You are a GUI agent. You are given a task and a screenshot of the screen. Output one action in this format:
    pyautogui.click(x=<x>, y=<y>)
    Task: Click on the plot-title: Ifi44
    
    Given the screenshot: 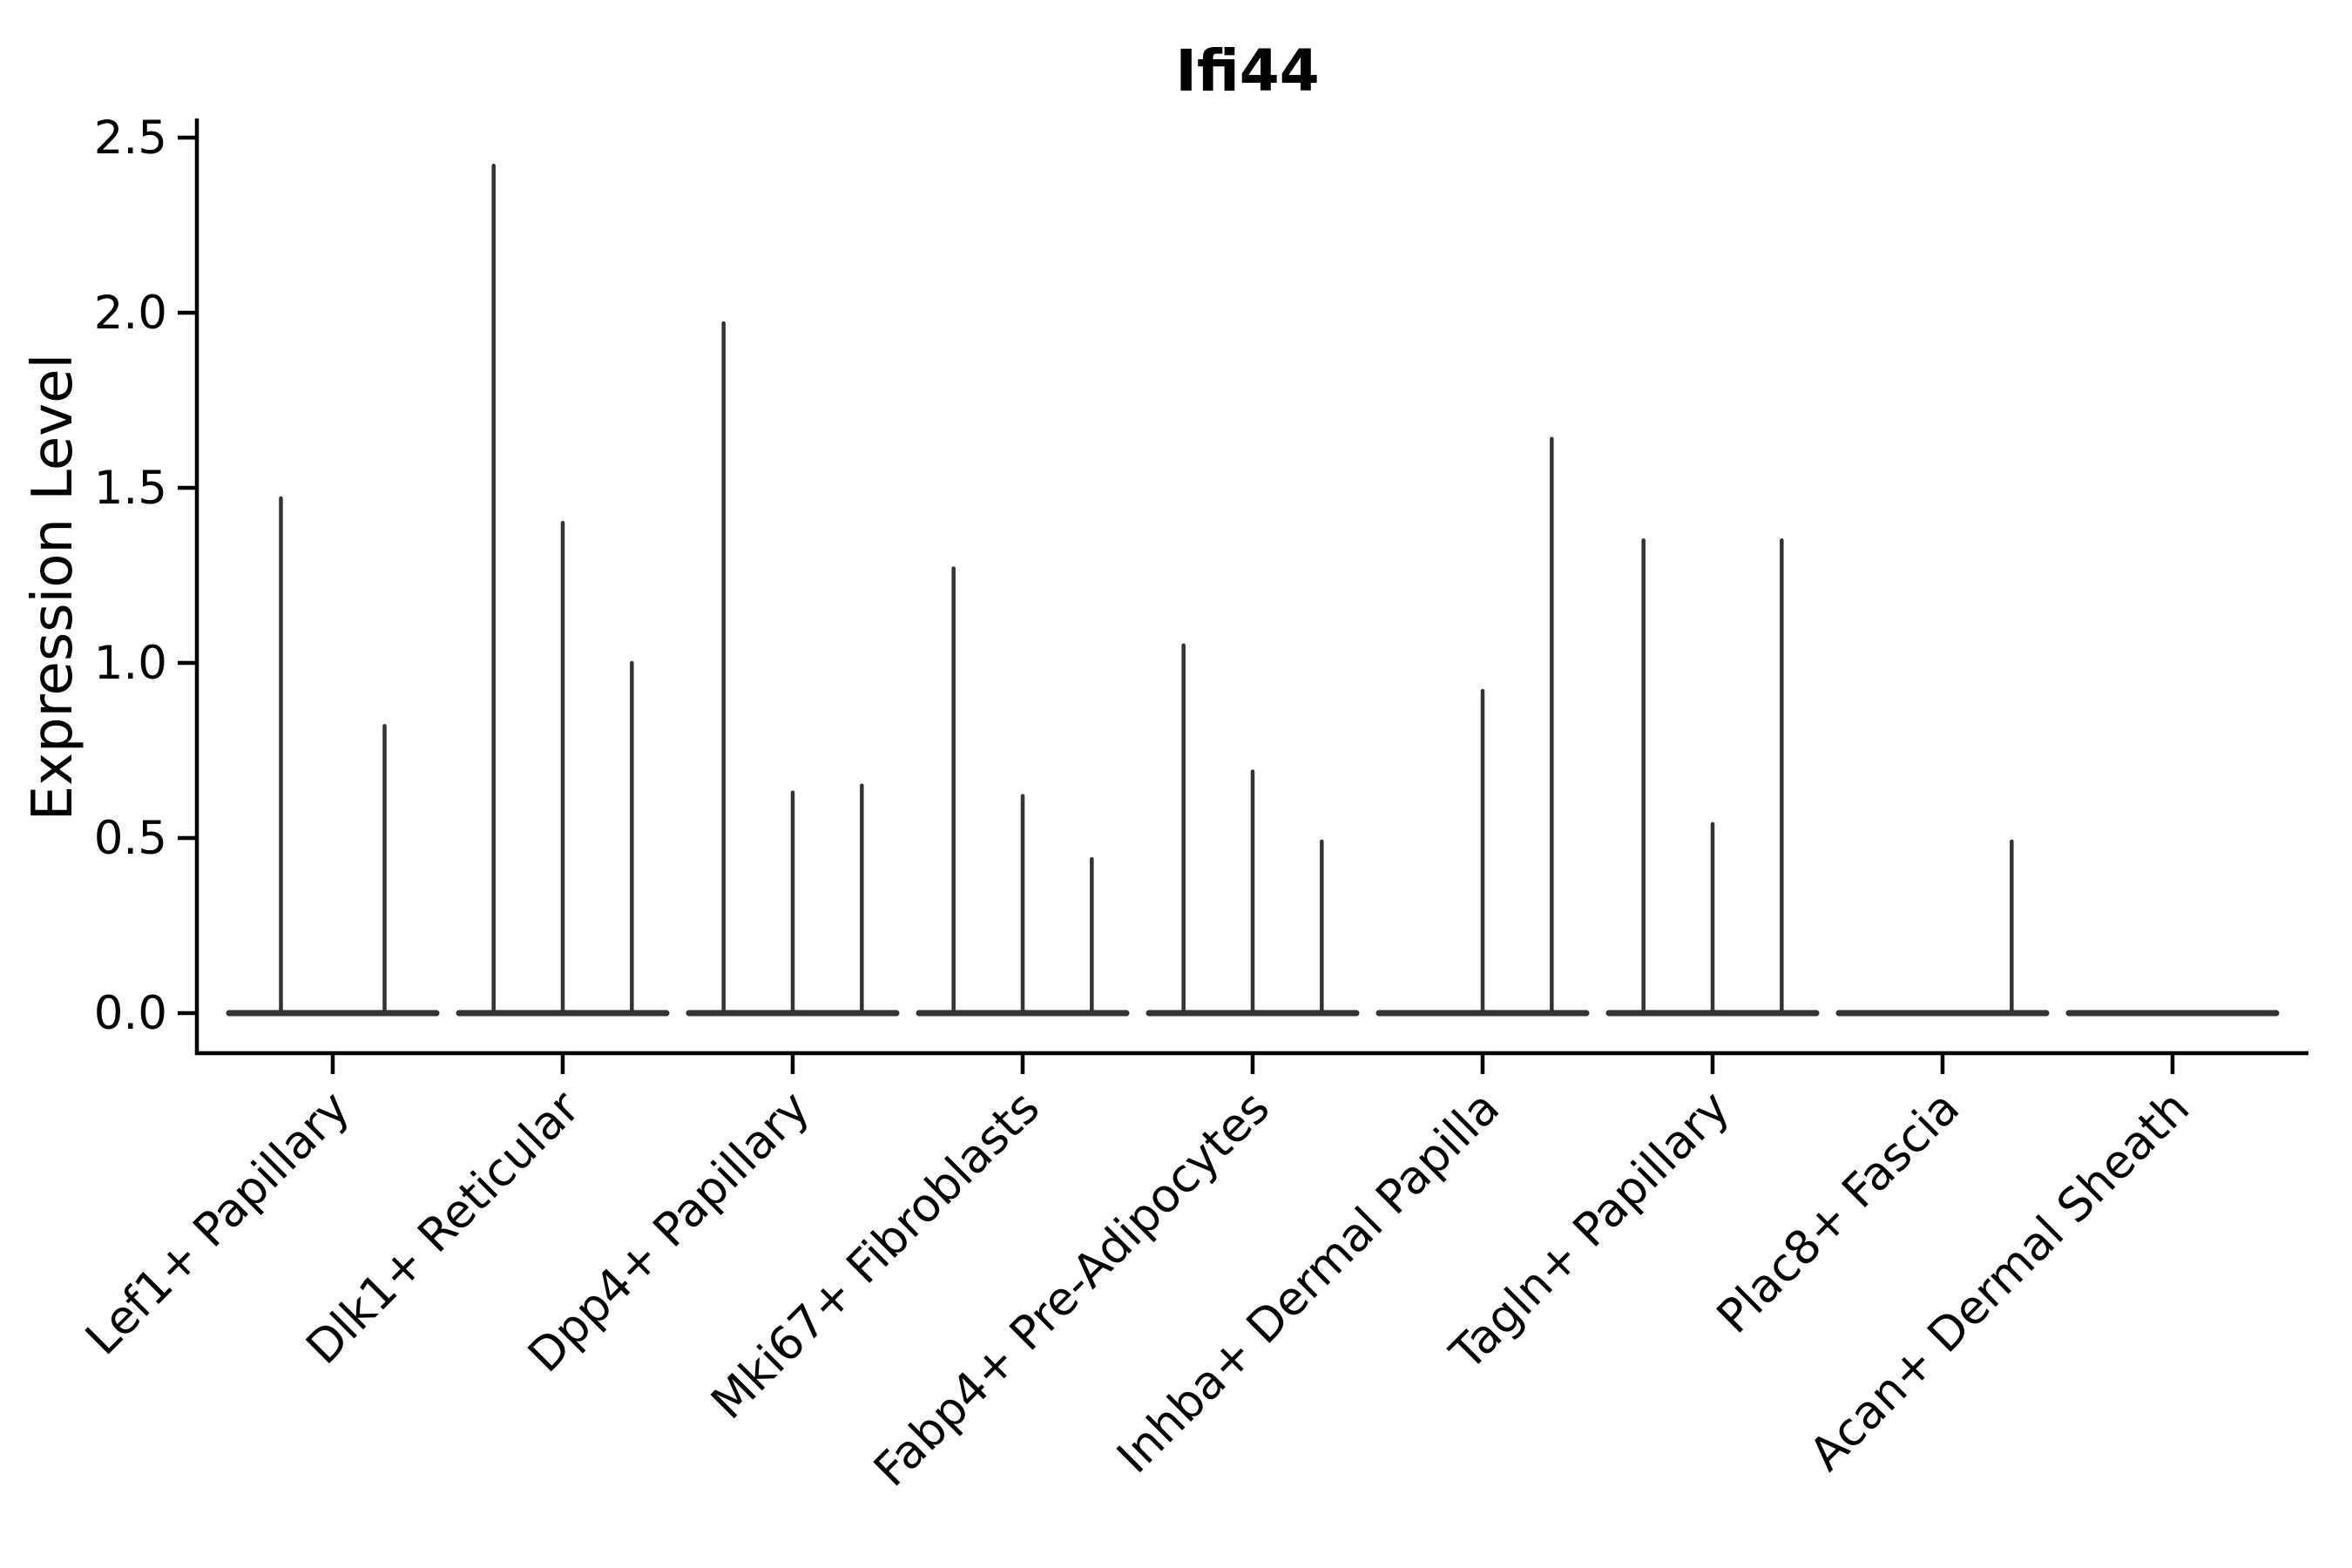 What is the action you would take?
    pyautogui.click(x=1247, y=71)
    